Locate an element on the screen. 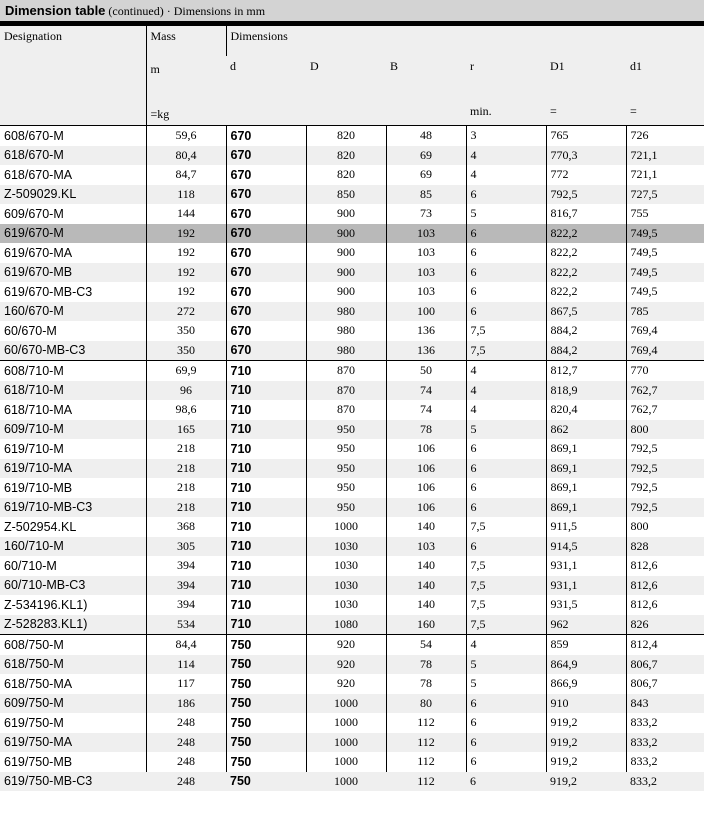  cell-B: 54 is located at coordinates (425, 644).